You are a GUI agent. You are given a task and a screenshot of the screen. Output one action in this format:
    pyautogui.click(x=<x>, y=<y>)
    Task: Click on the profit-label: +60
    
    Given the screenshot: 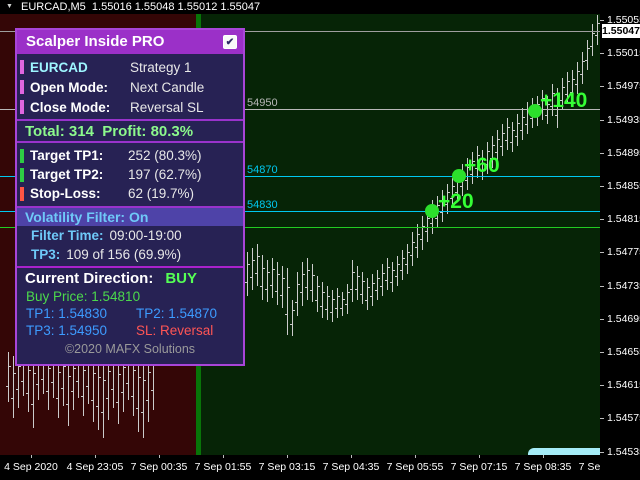 What is the action you would take?
    pyautogui.click(x=482, y=165)
    